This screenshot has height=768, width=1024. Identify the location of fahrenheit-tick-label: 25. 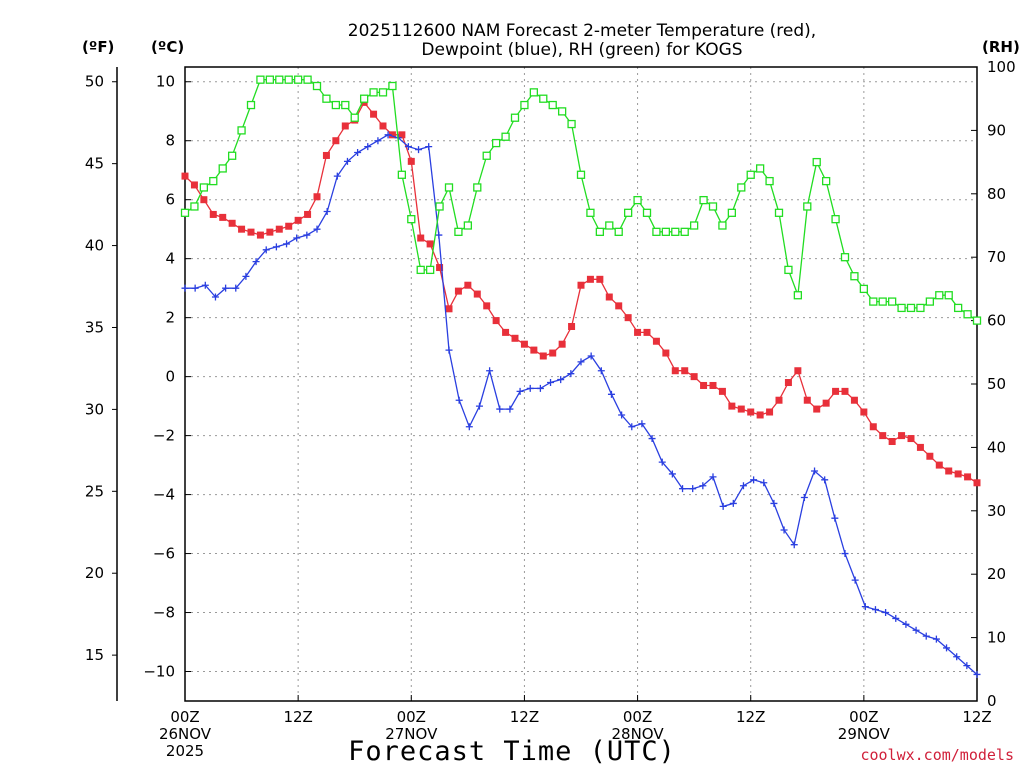
(94, 491).